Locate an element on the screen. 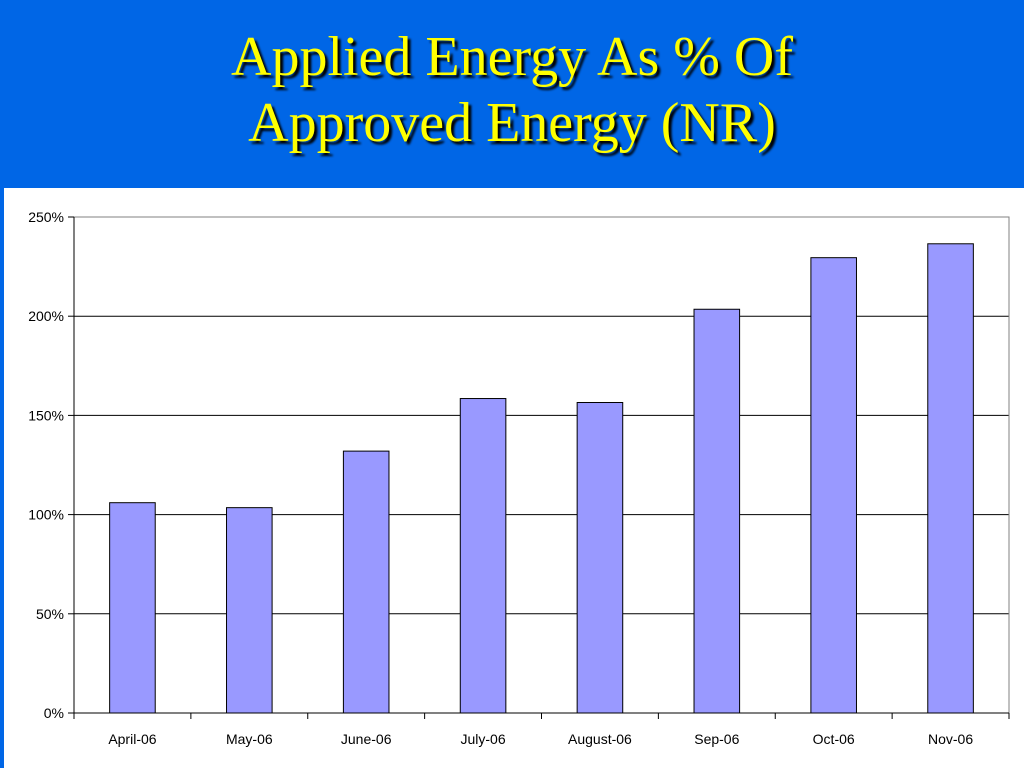  y-tick-label: 200% is located at coordinates (46, 316).